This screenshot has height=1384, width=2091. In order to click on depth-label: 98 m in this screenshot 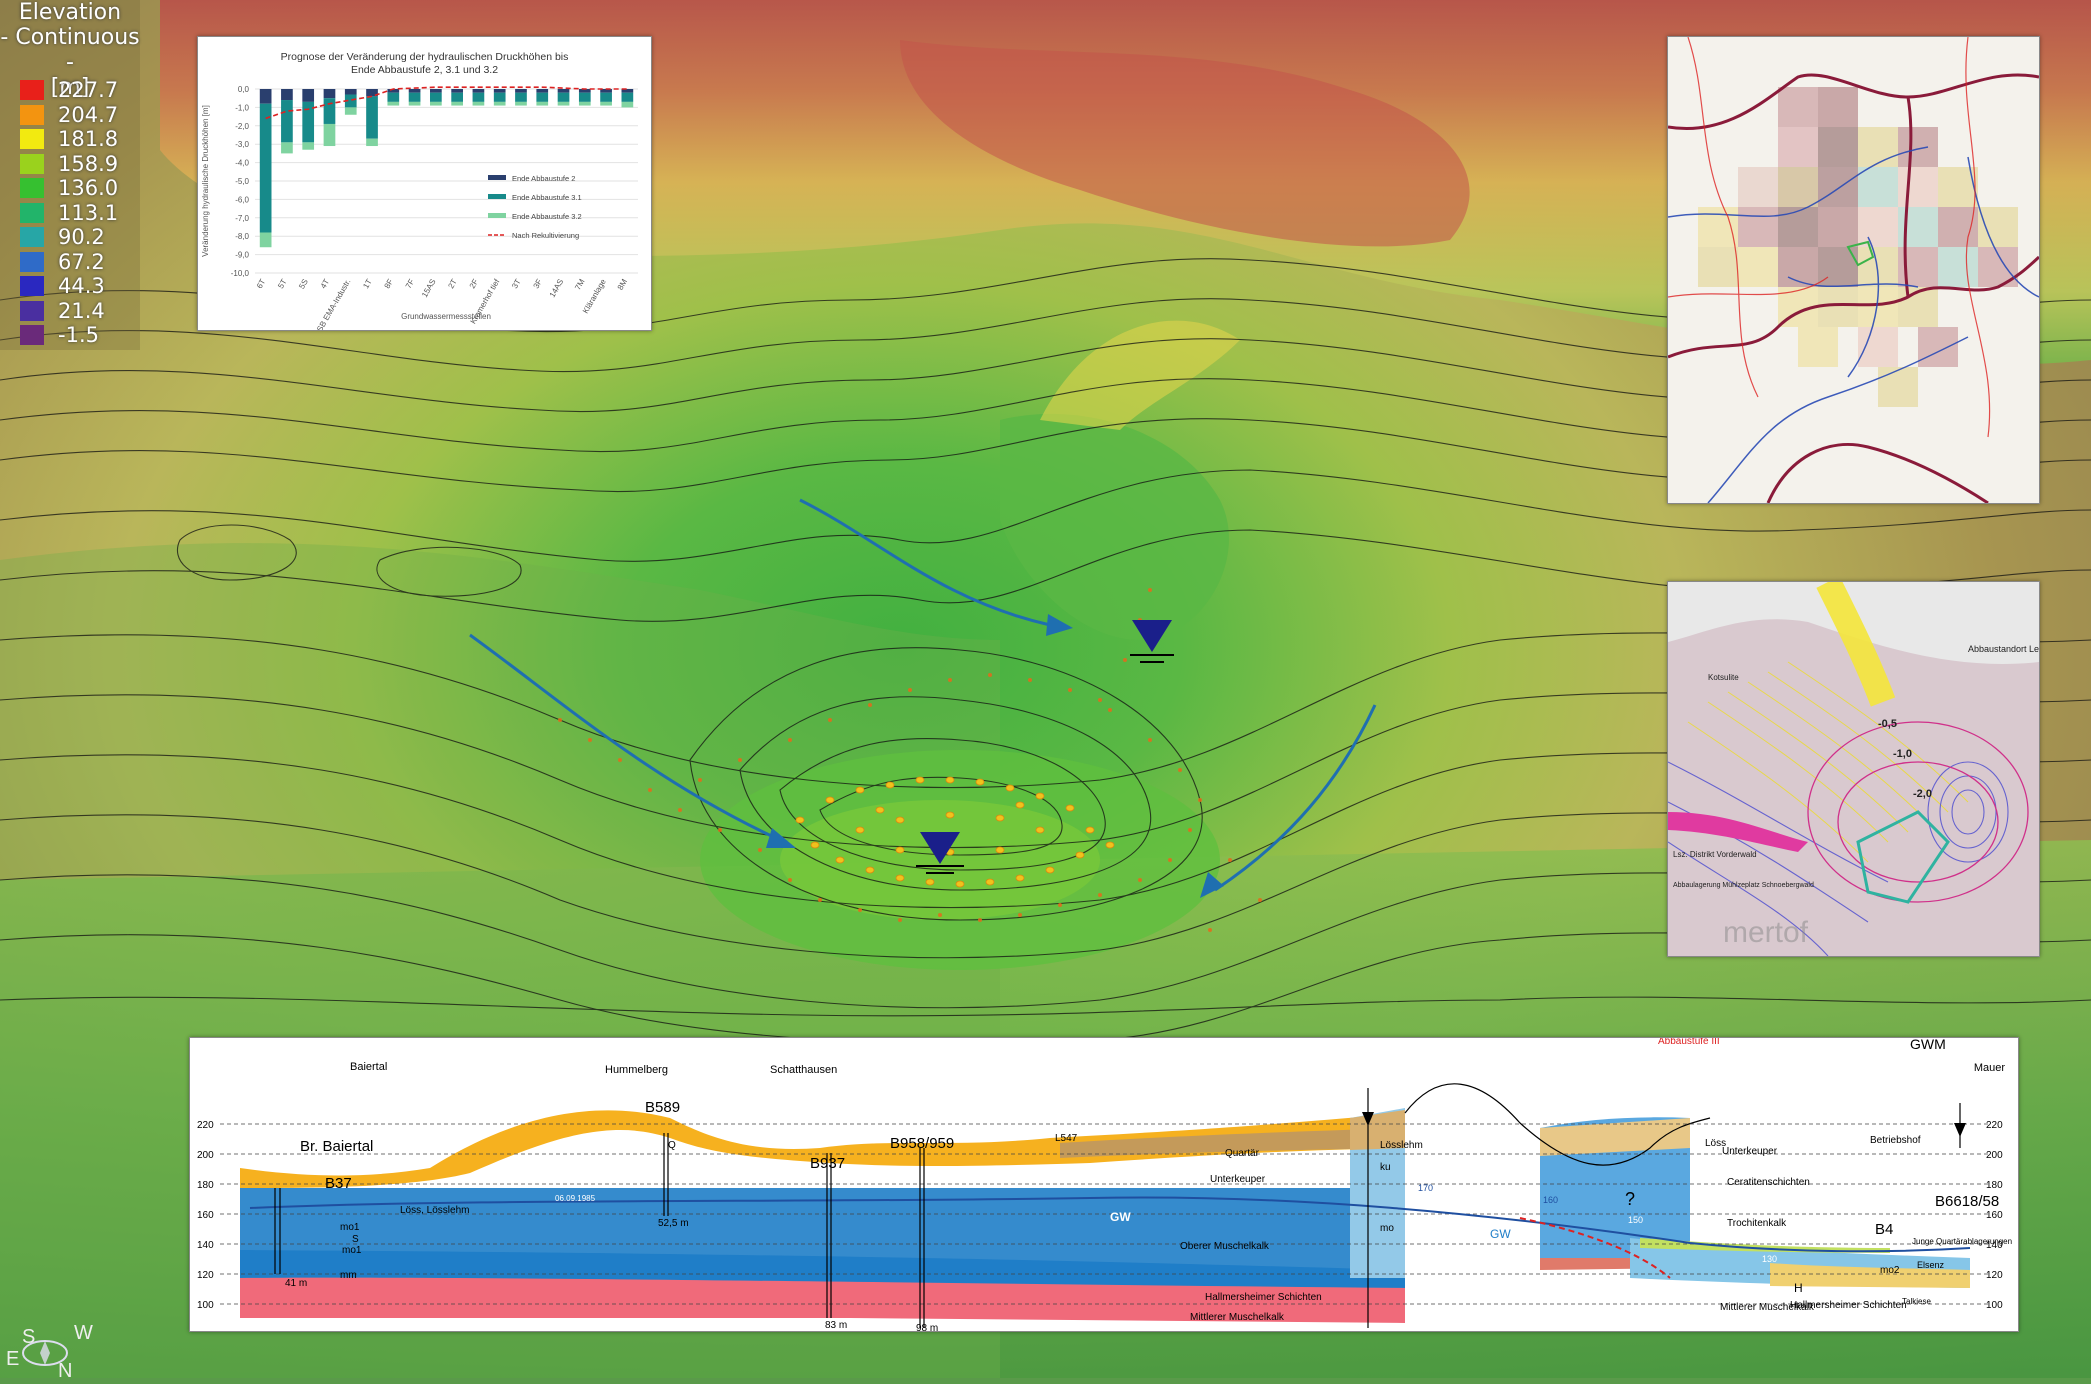, I will do `click(927, 1327)`.